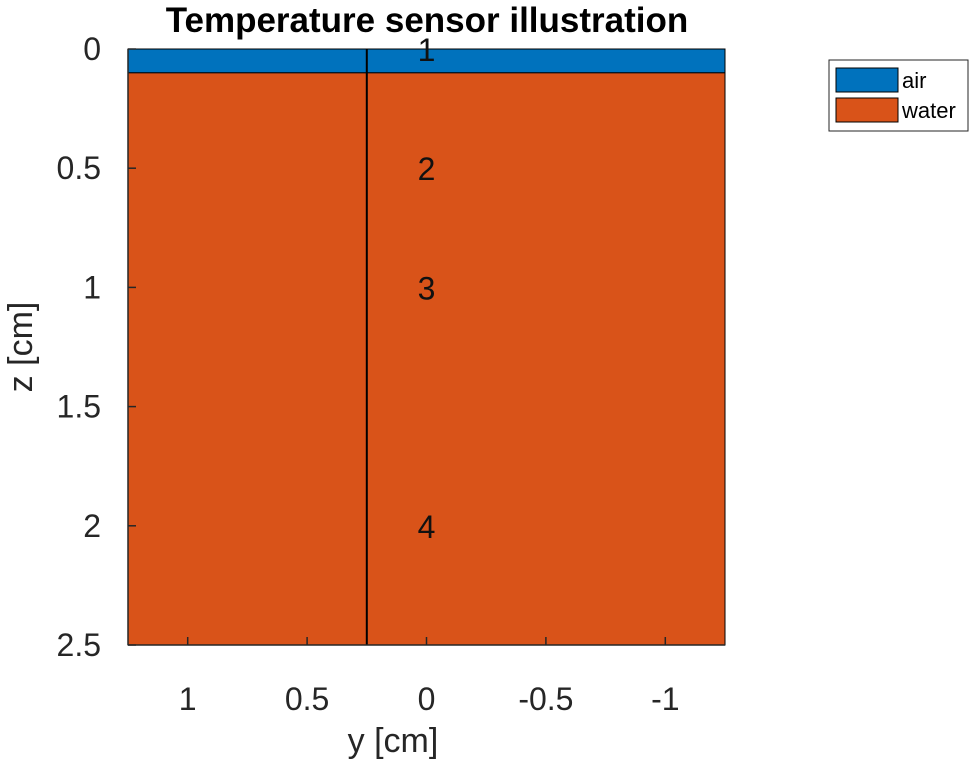 The height and width of the screenshot is (761, 972). What do you see at coordinates (898, 95) in the screenshot?
I see `legend: air water` at bounding box center [898, 95].